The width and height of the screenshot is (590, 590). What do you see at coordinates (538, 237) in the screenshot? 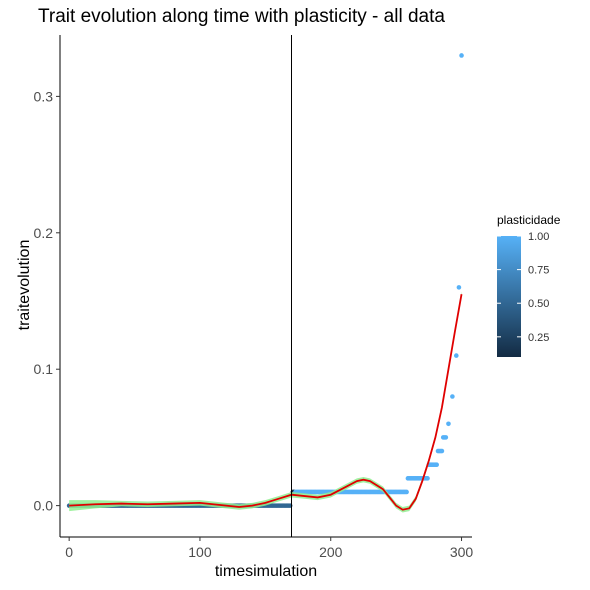
I see `colorbar-tick-label: 1.00` at bounding box center [538, 237].